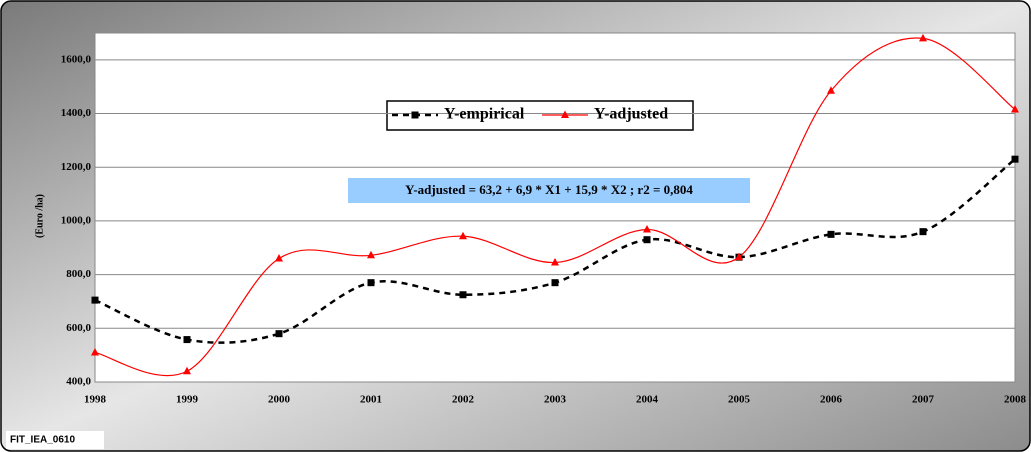 Image resolution: width=1031 pixels, height=452 pixels. I want to click on footer: FIT_IEA_0610, so click(42, 440).